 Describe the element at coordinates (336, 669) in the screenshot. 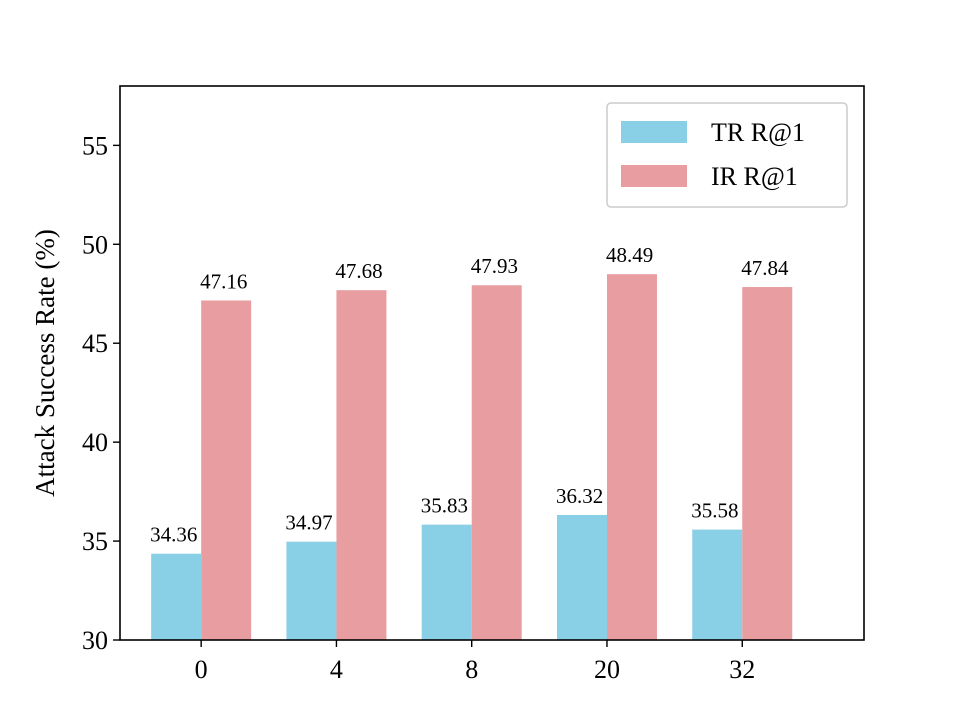

I see `x-tick-label: 4` at that location.